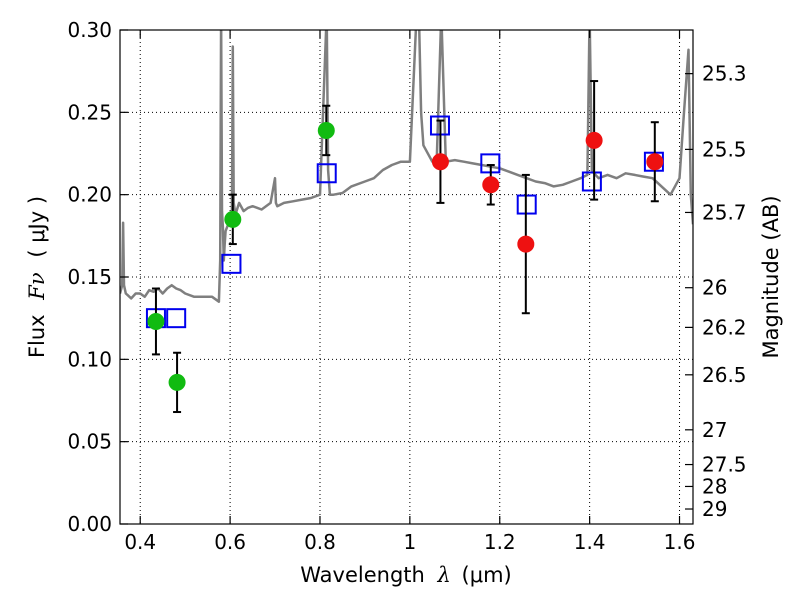 The height and width of the screenshot is (600, 800). What do you see at coordinates (37, 277) in the screenshot?
I see `y-axis-title: Flux Fν ( μJy )` at bounding box center [37, 277].